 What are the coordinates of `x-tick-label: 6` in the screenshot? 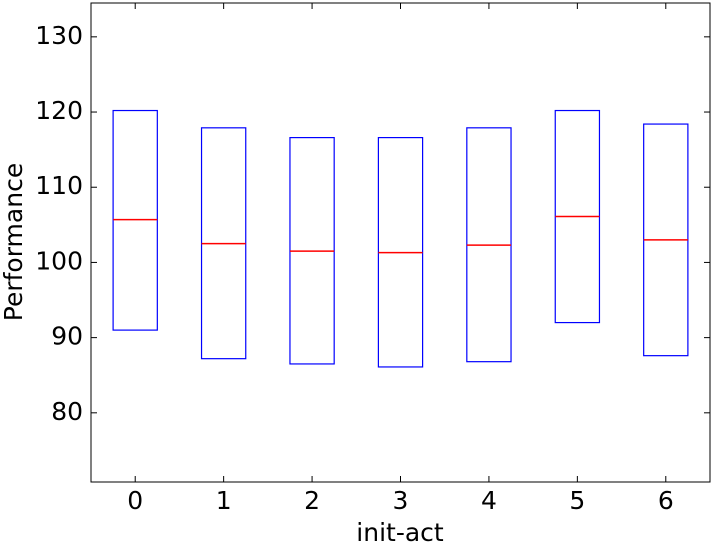 It's located at (666, 500).